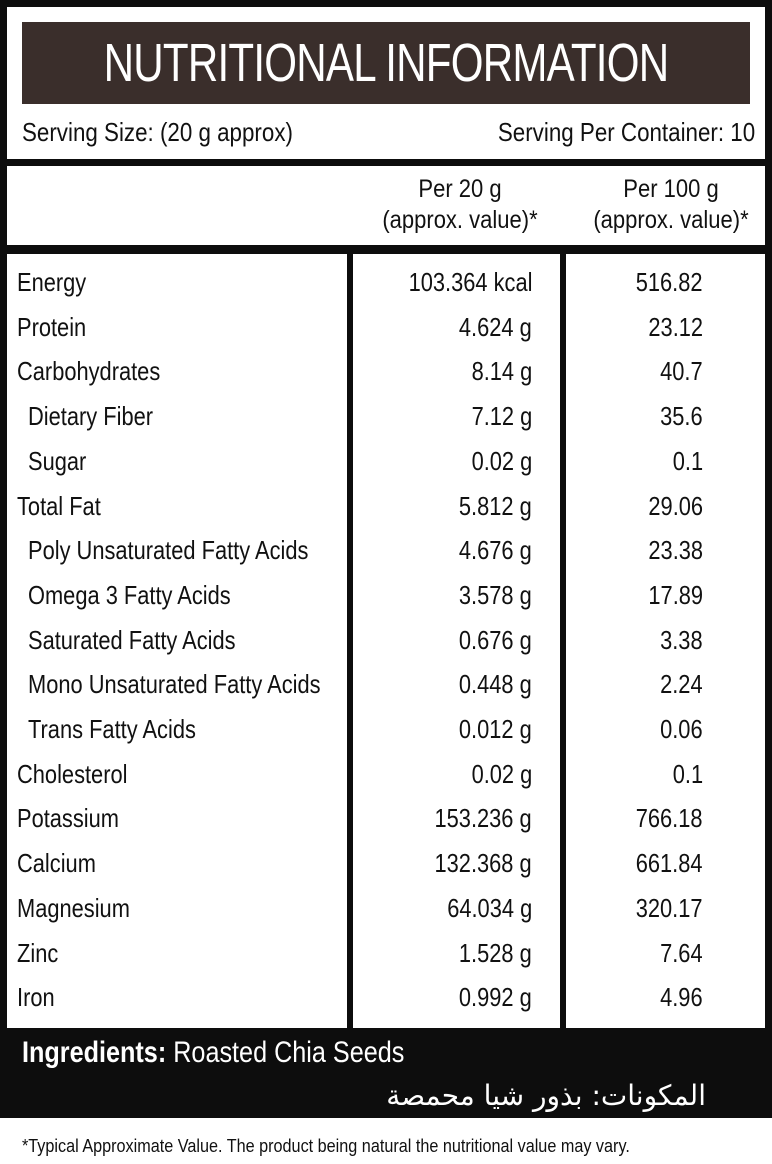  What do you see at coordinates (681, 684) in the screenshot?
I see `per-100g-value: 2.24` at bounding box center [681, 684].